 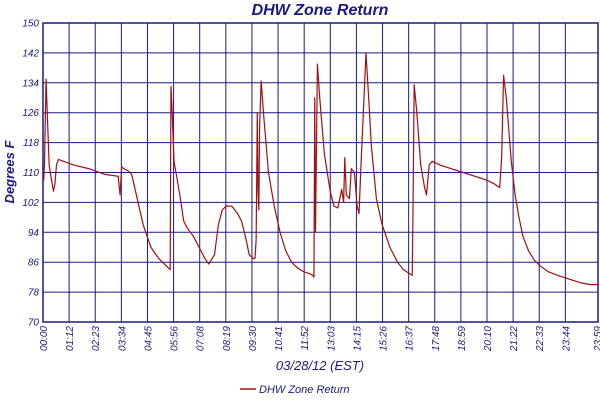 What do you see at coordinates (9, 172) in the screenshot?
I see `y-axis-label: Degrees F` at bounding box center [9, 172].